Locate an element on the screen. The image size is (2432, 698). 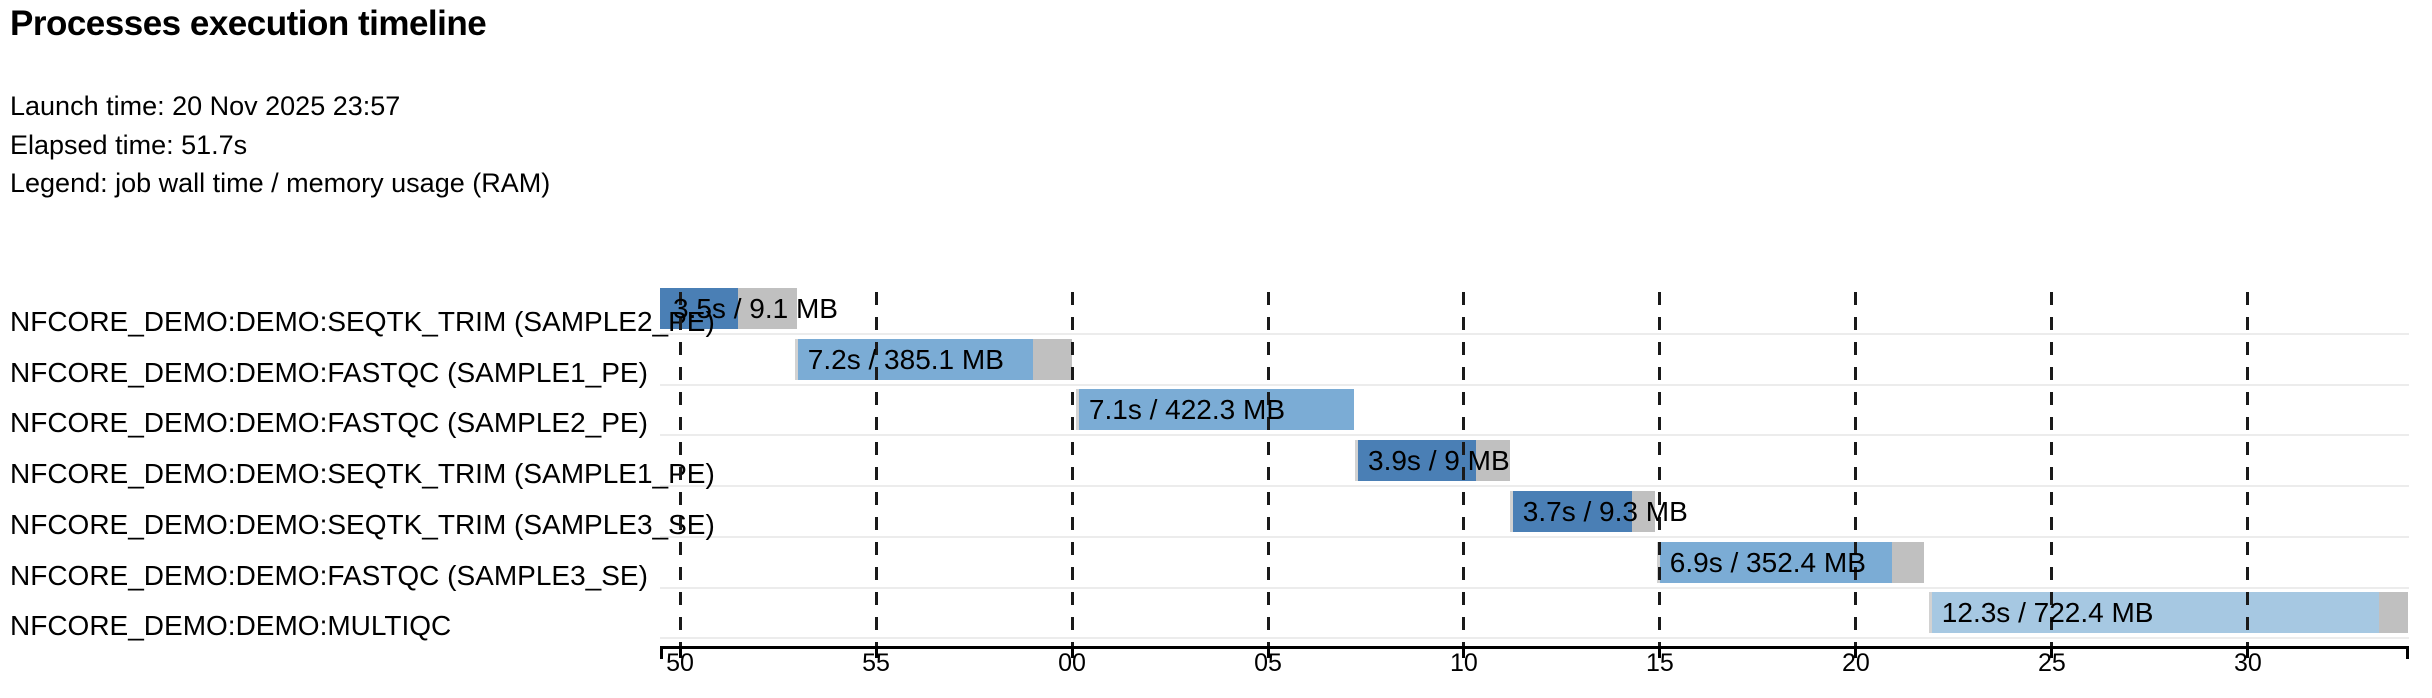
process-label: NFCORE_DEMO:DEMO:SEQTK_TRIM (SAMPLE3_SE) is located at coordinates (362, 524).